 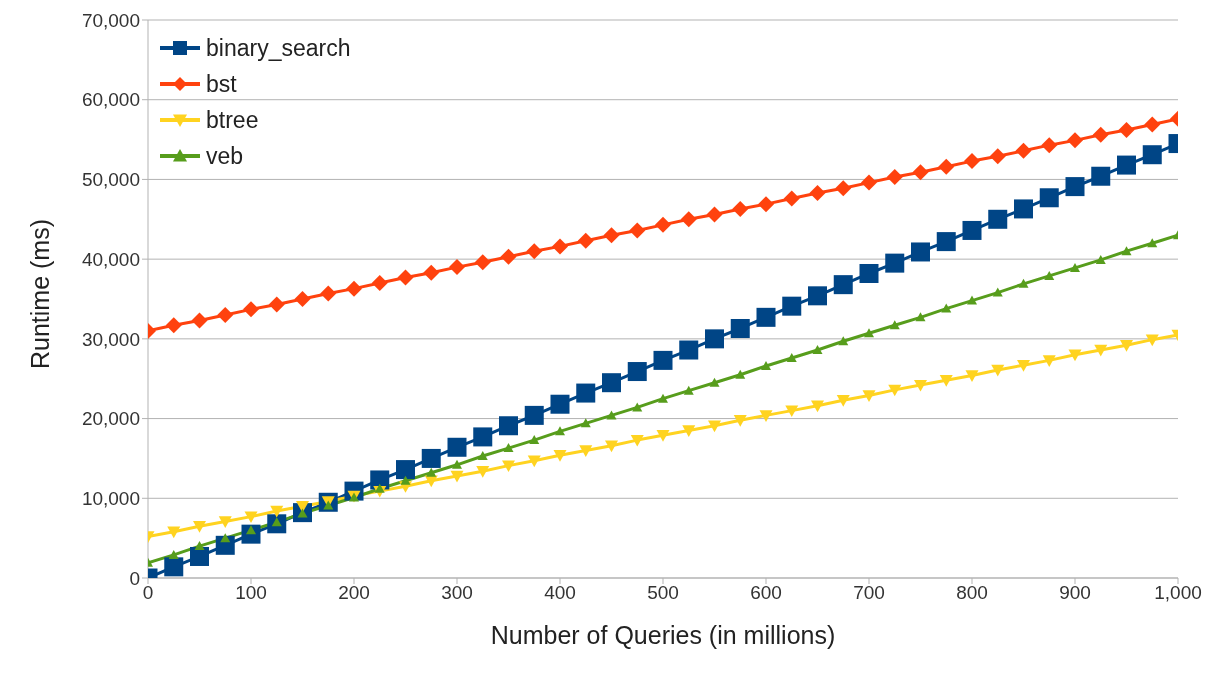 What do you see at coordinates (110, 20) in the screenshot?
I see `y-tick-label: 70,000` at bounding box center [110, 20].